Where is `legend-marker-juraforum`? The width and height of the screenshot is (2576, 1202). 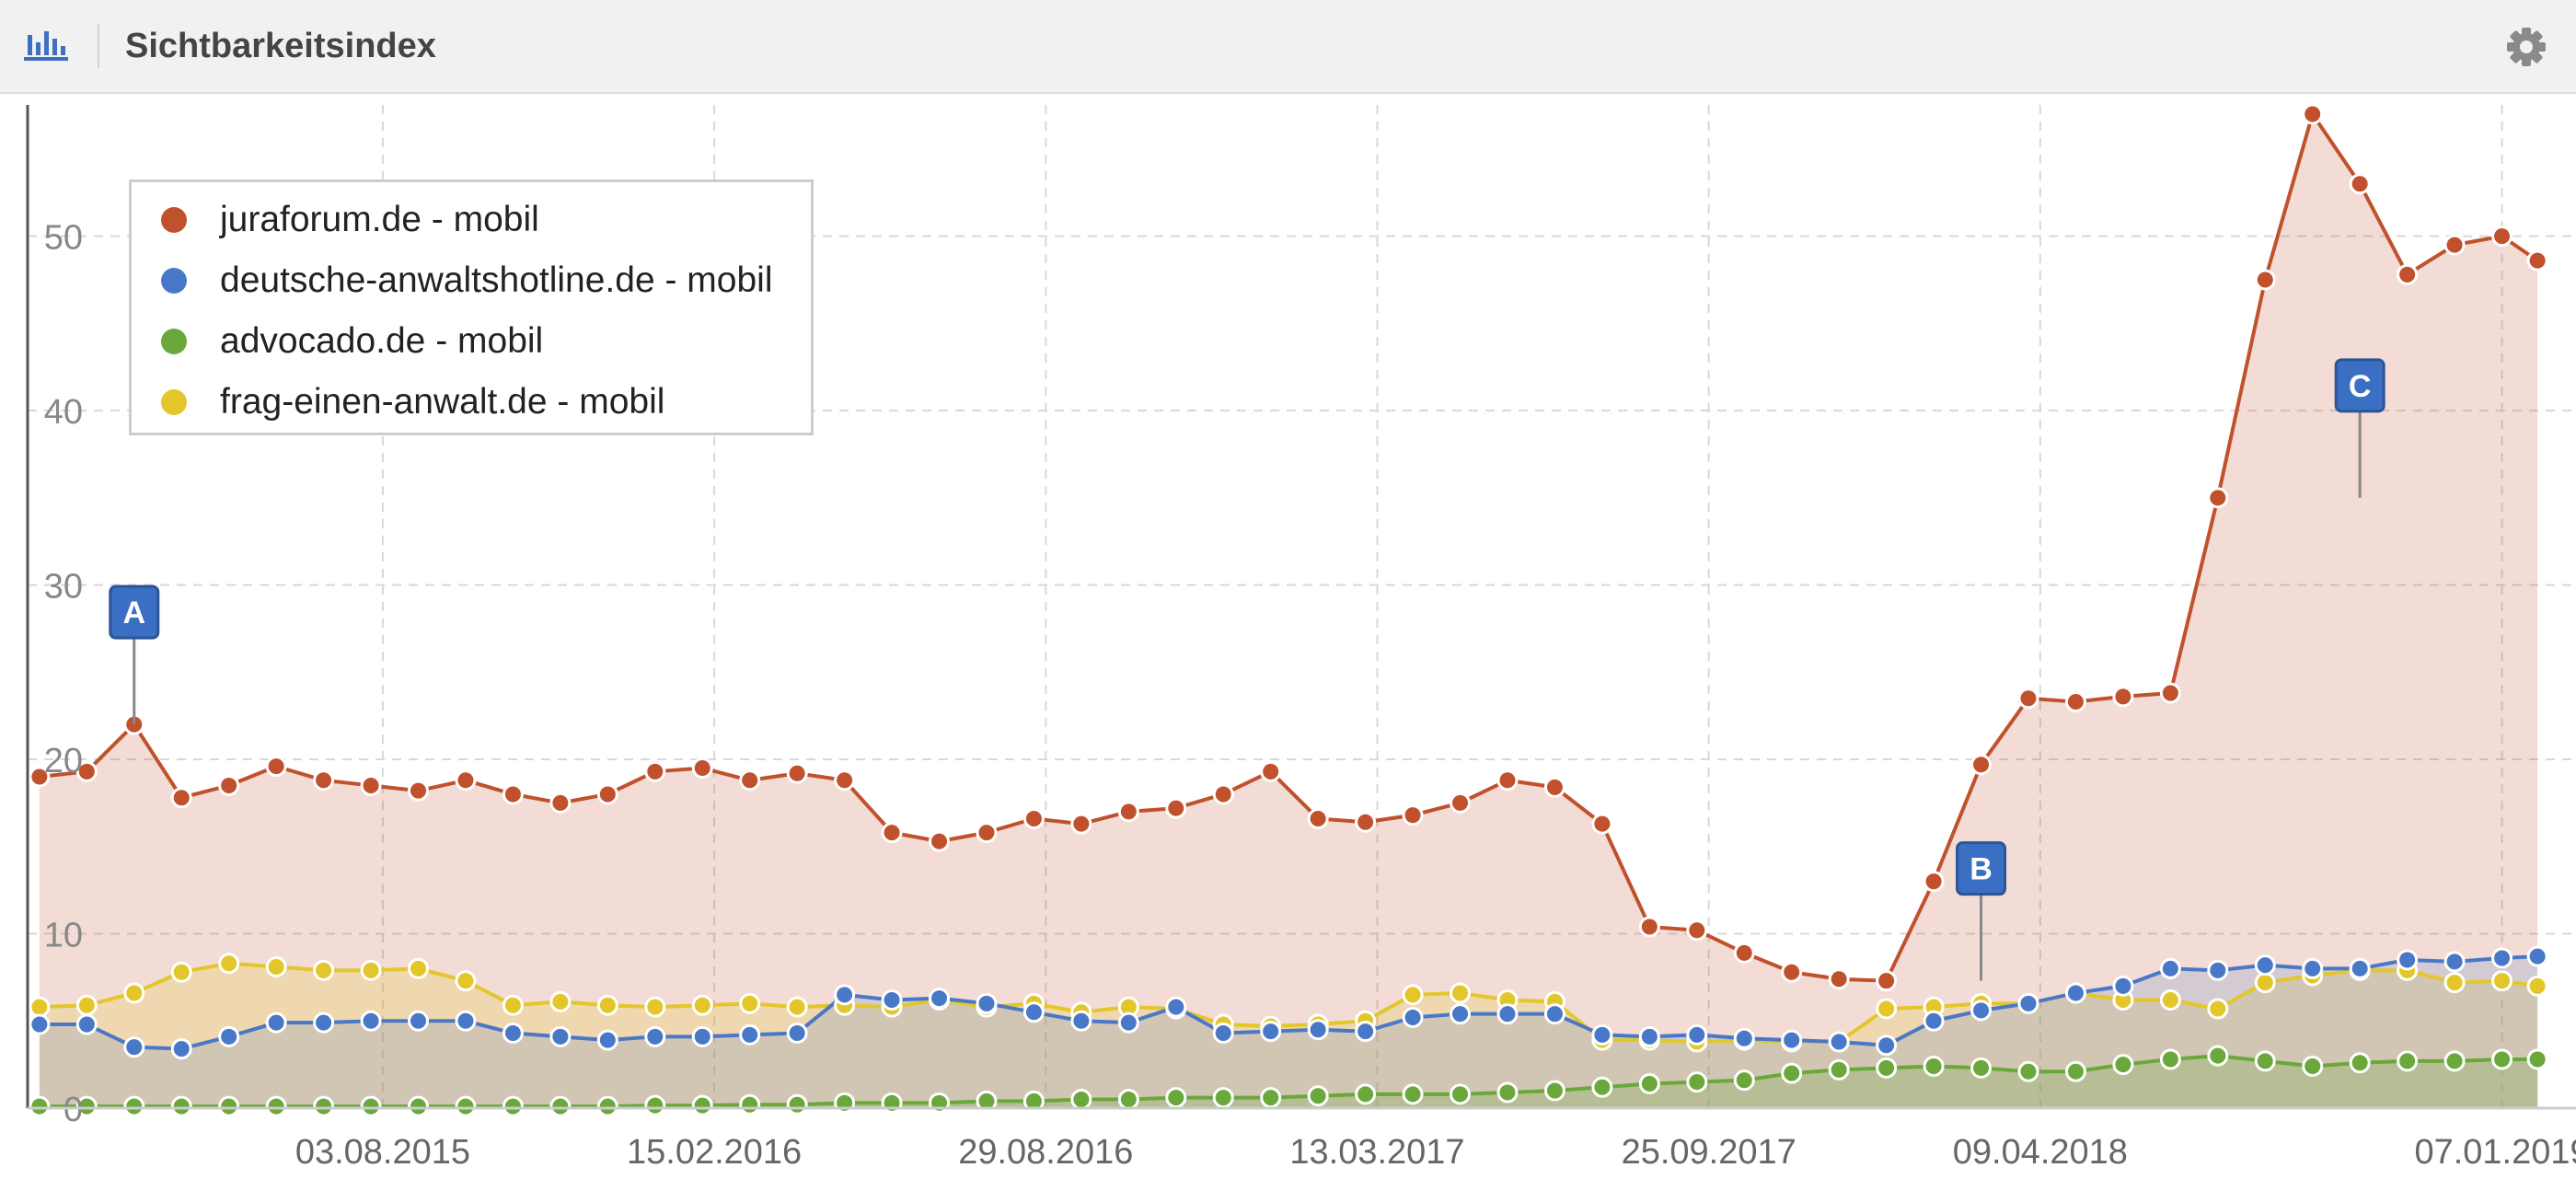 legend-marker-juraforum is located at coordinates (174, 220).